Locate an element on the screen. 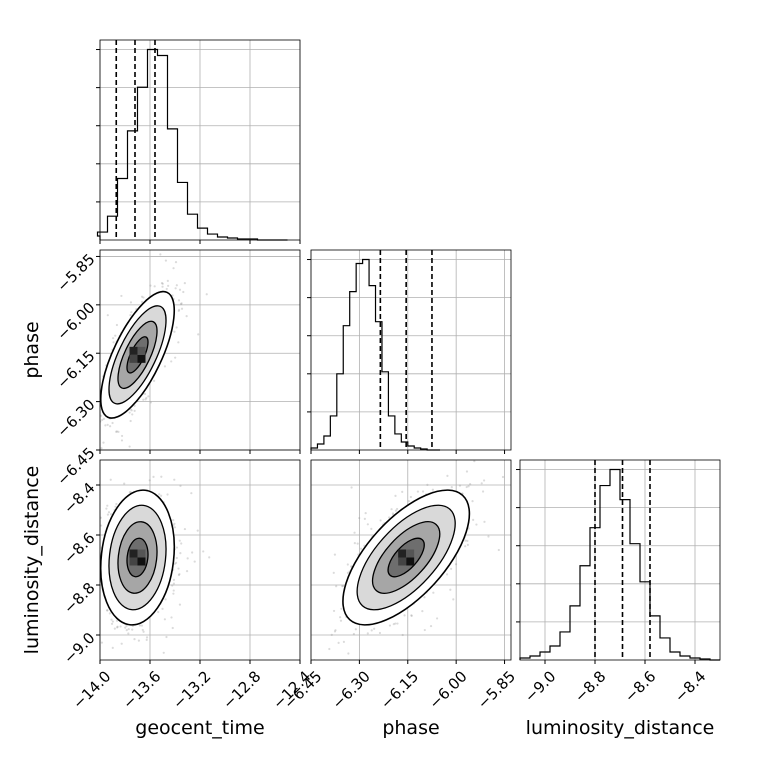  y-tick-label: −8.8 is located at coordinates (79, 598).